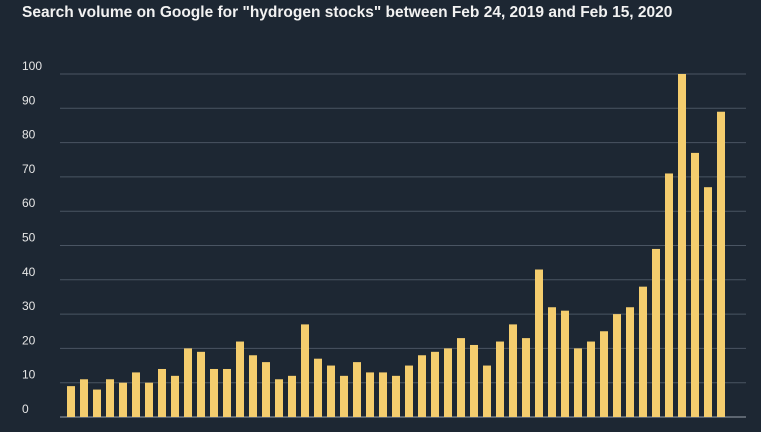 This screenshot has width=761, height=432. What do you see at coordinates (29, 100) in the screenshot?
I see `y-tick-label-90: 90` at bounding box center [29, 100].